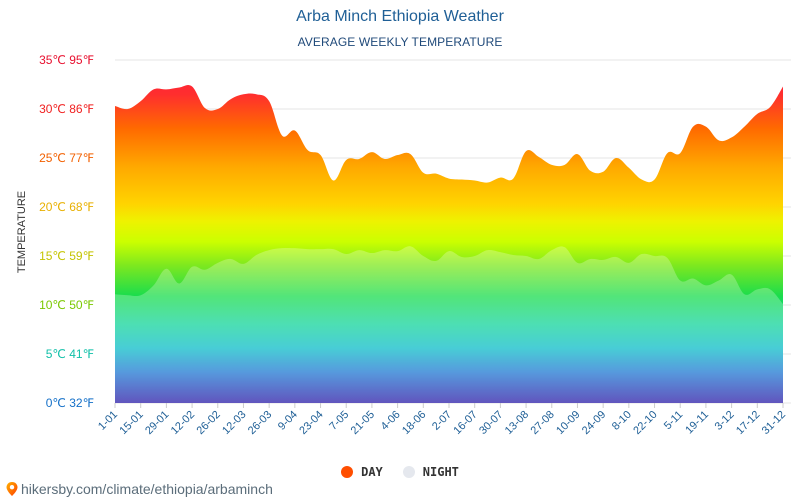 This screenshot has width=800, height=500. What do you see at coordinates (22, 232) in the screenshot?
I see `y-axis-label: TEMPERATURE` at bounding box center [22, 232].